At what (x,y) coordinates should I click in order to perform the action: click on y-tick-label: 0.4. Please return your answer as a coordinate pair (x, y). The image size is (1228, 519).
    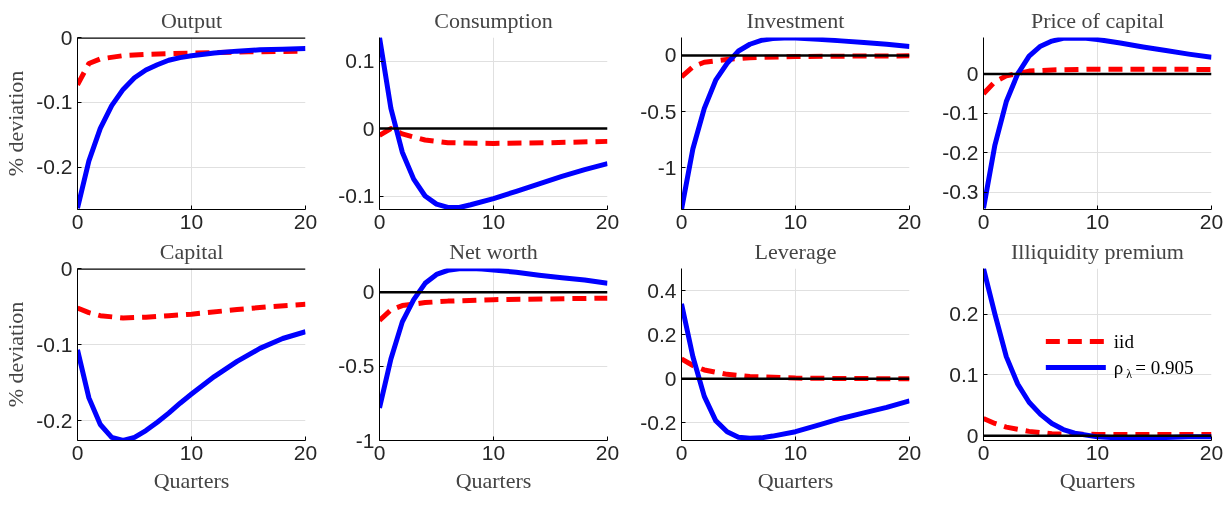
    Looking at the image, I should click on (662, 290).